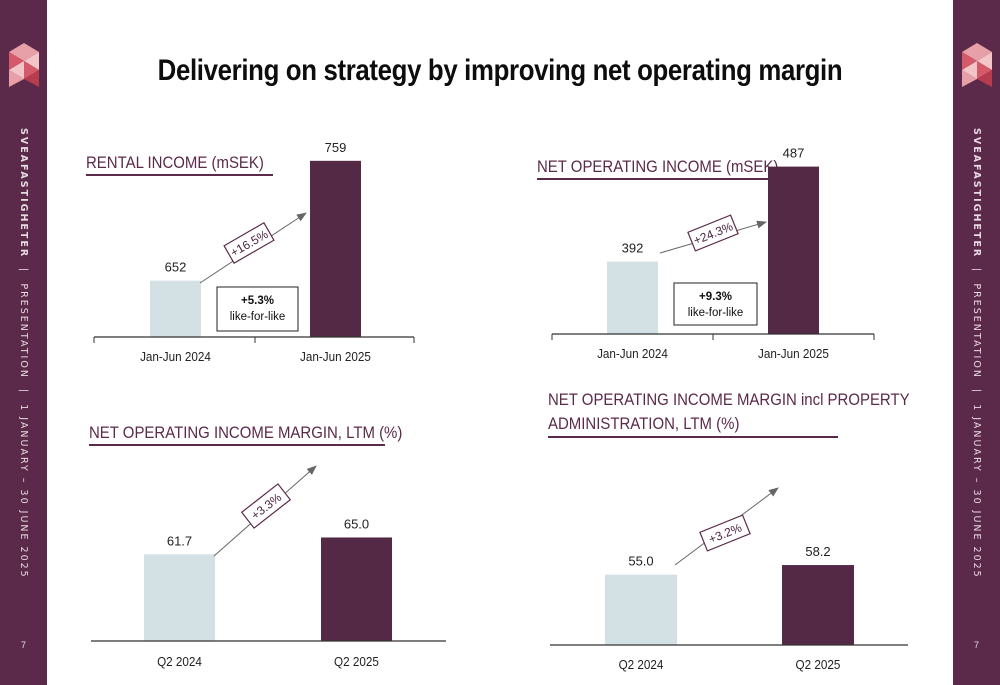 Image resolution: width=1000 pixels, height=685 pixels. What do you see at coordinates (246, 432) in the screenshot?
I see `panel-title-noi-margin: NET OPERATING INCOME MARGIN, LTM (%)` at bounding box center [246, 432].